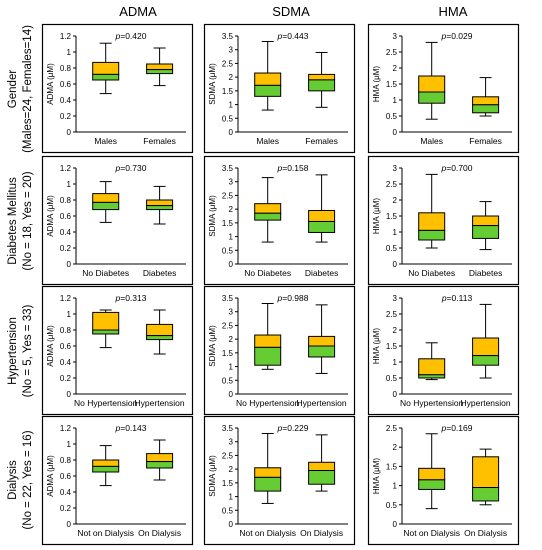 The width and height of the screenshot is (542, 550). I want to click on p-value-label: p=0.229, so click(293, 428).